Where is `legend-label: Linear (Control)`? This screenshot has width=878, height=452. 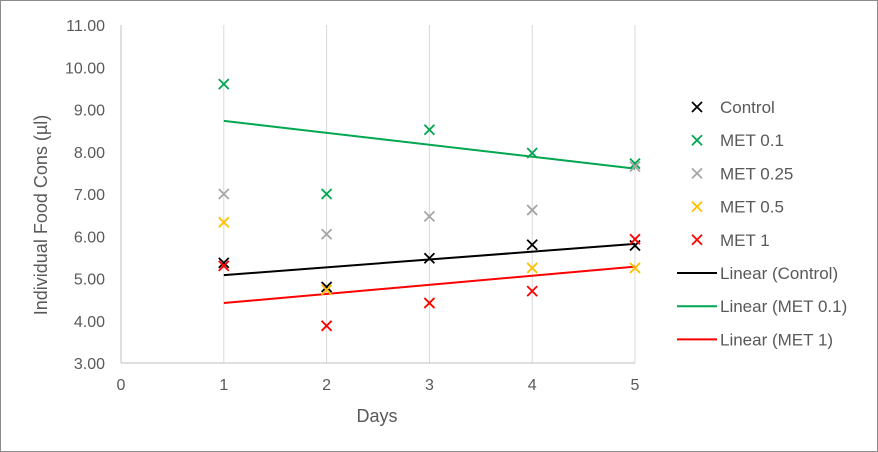 legend-label: Linear (Control) is located at coordinates (779, 273).